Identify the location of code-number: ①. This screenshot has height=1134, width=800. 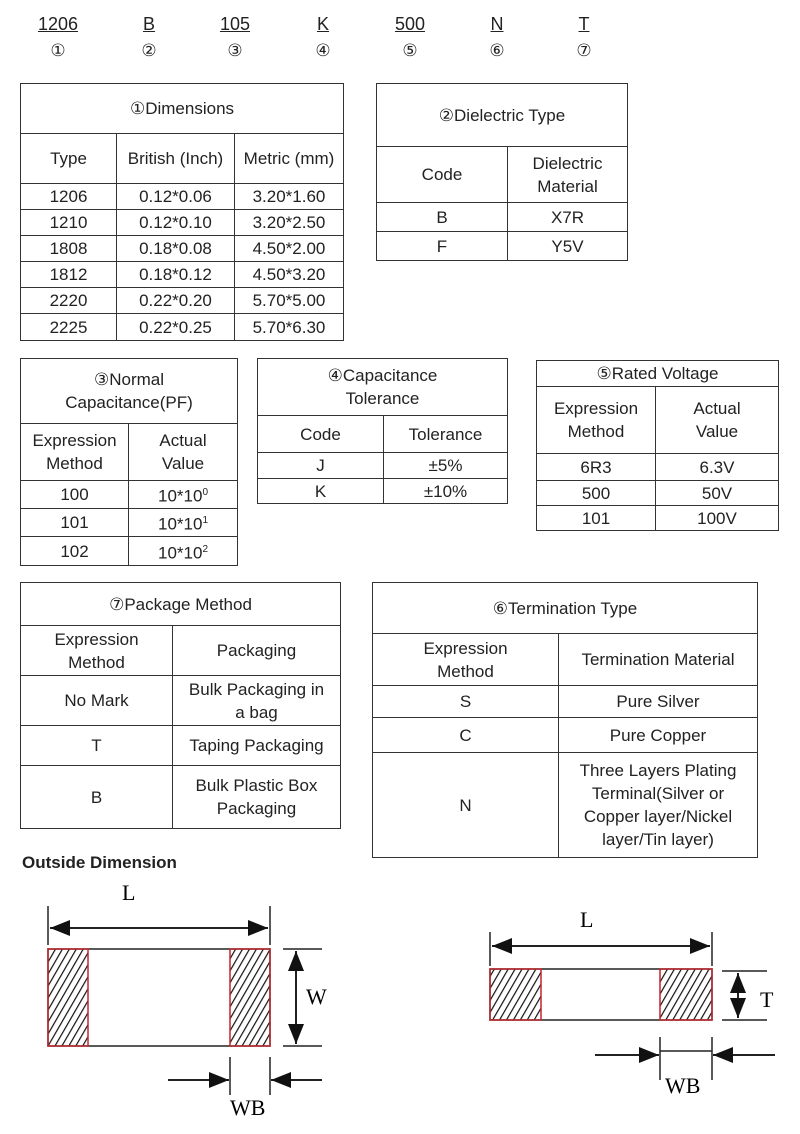
(58, 51).